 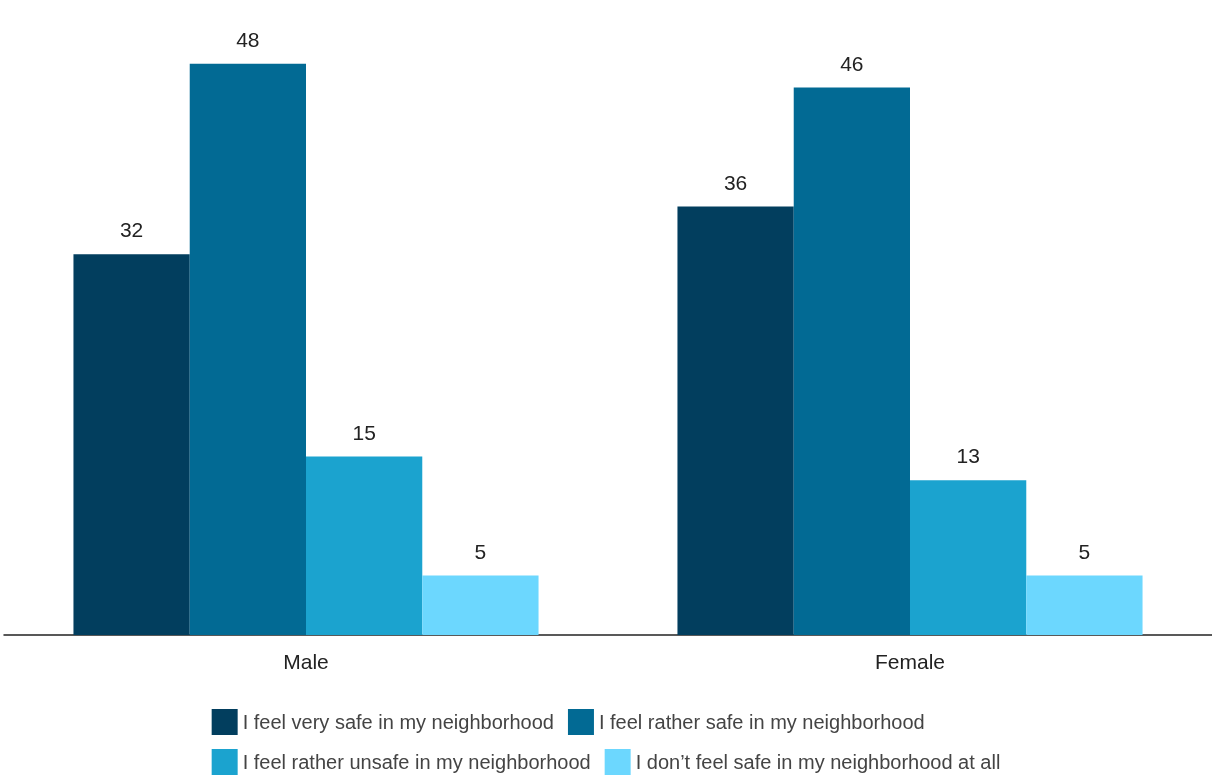 I want to click on data-label: 48, so click(x=248, y=39).